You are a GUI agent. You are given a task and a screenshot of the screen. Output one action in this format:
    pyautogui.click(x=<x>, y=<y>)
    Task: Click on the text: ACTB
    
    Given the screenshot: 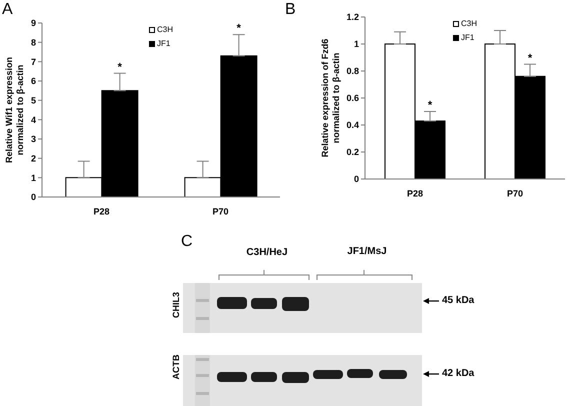 What is the action you would take?
    pyautogui.click(x=176, y=367)
    